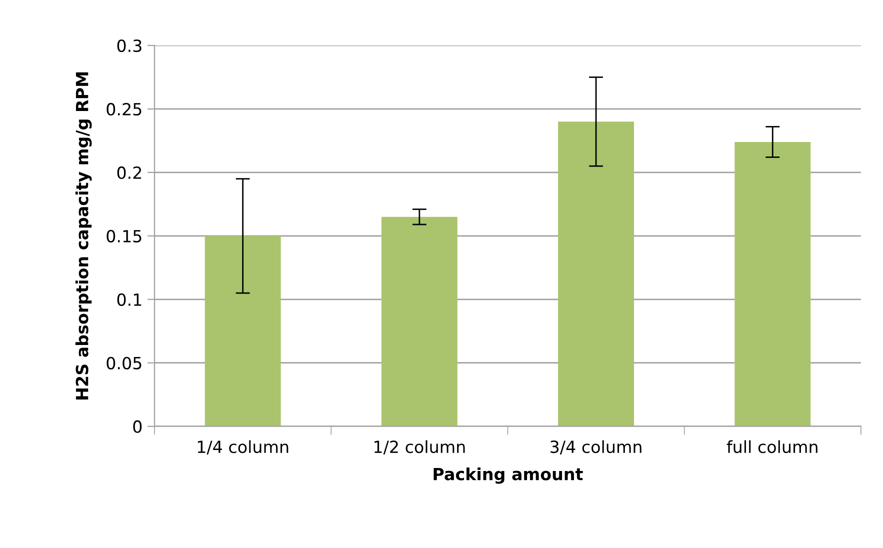 The width and height of the screenshot is (883, 548). Describe the element at coordinates (243, 447) in the screenshot. I see `x-tick-label: 1/4 column` at that location.